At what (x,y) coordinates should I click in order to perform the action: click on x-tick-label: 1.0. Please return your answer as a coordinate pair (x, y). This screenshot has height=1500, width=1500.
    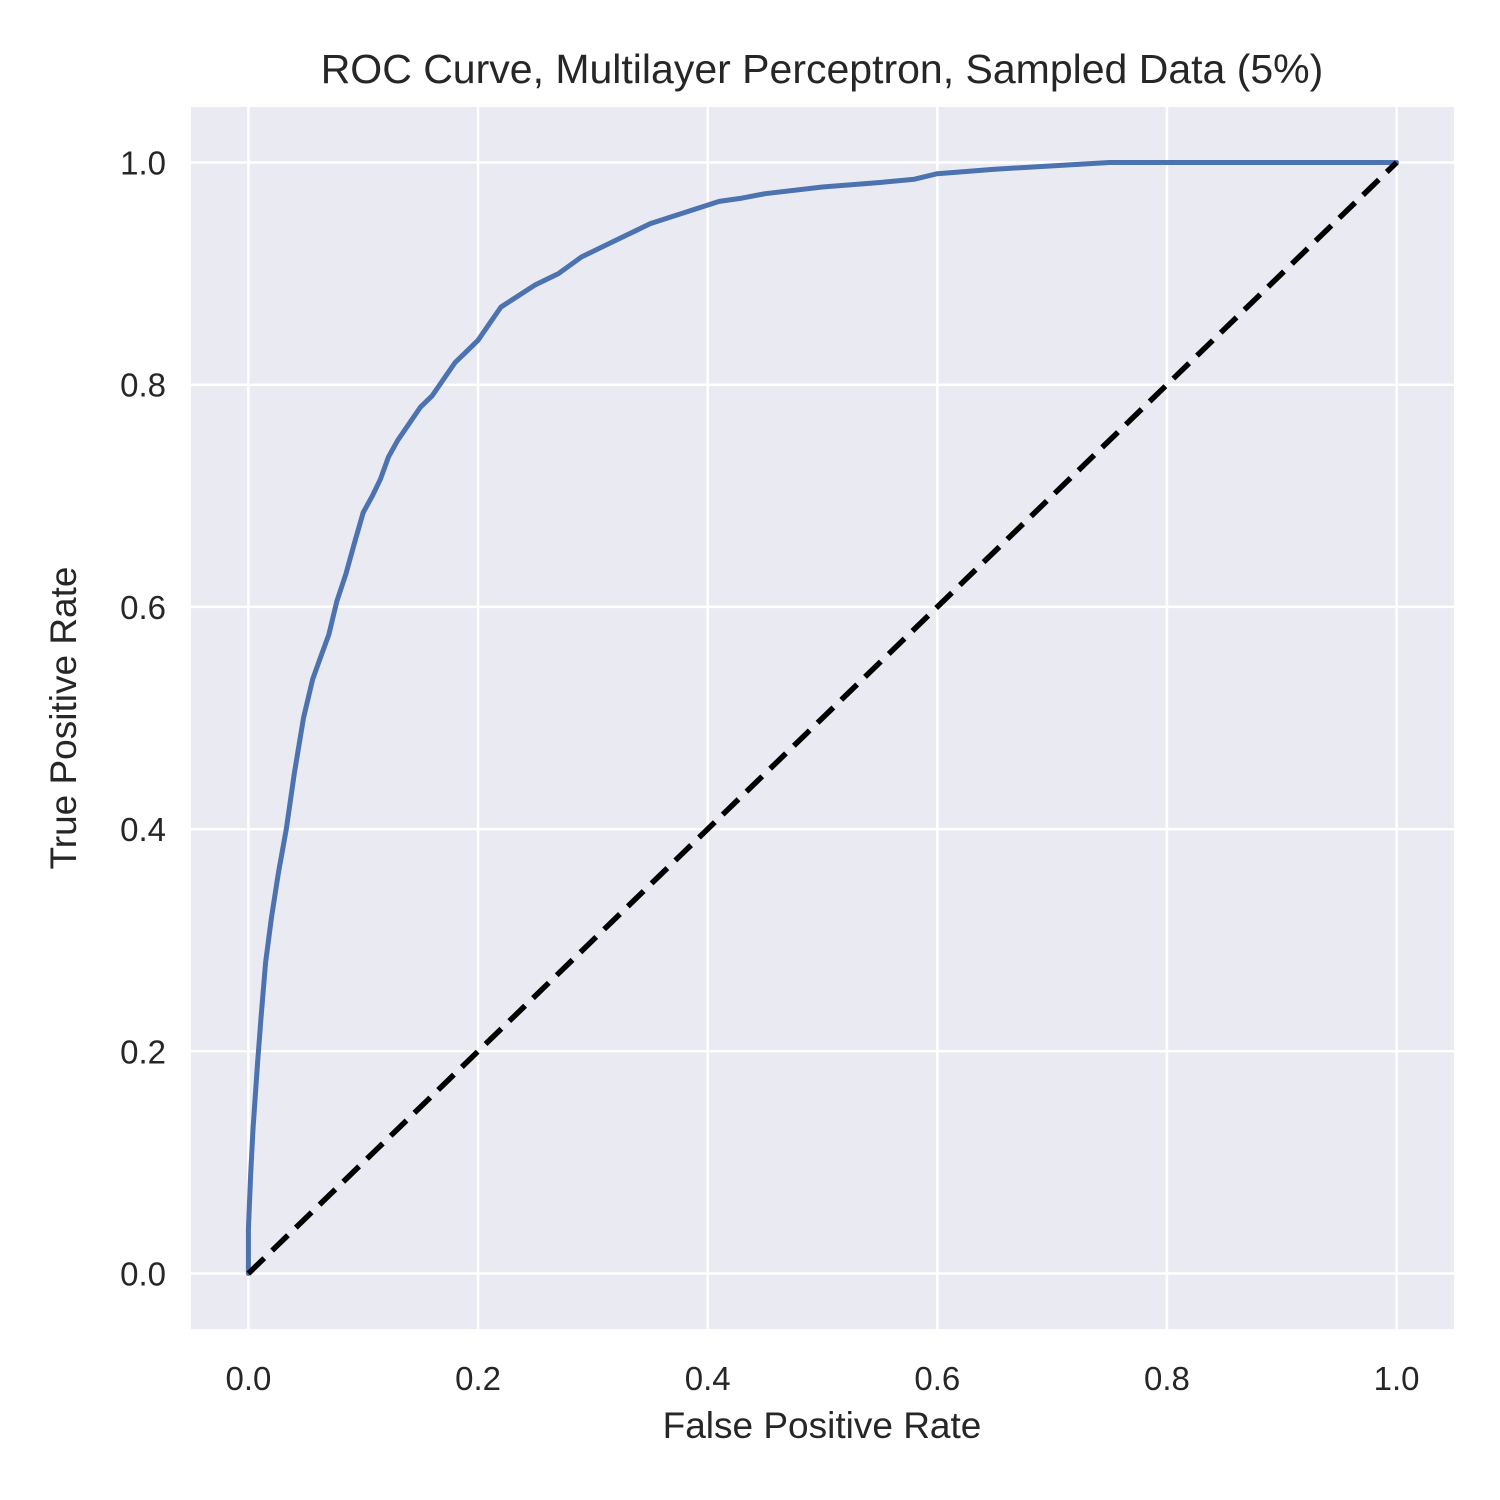
    Looking at the image, I should click on (1397, 1378).